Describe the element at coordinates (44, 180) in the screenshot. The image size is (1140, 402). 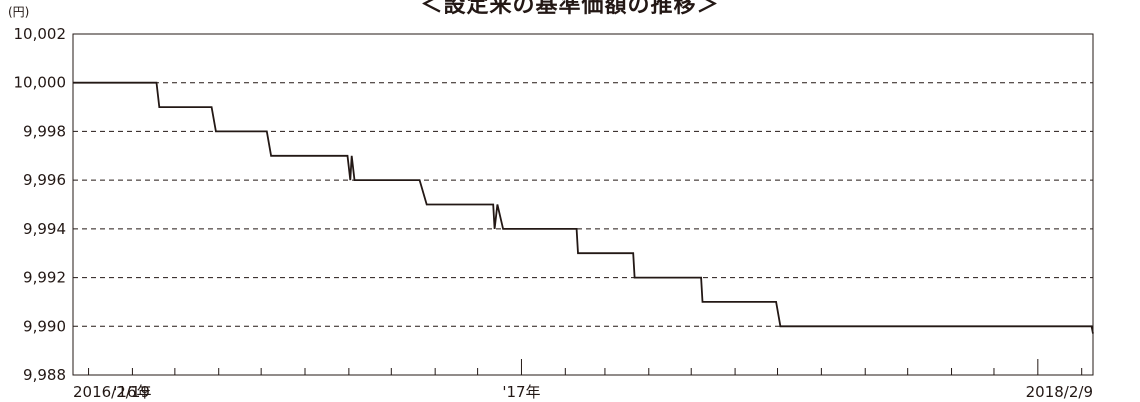
I see `y-tick-label: 9,996` at that location.